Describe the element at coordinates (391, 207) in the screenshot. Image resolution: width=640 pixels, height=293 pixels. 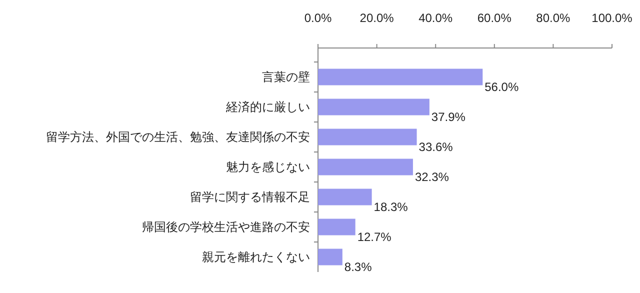
I see `data-label: 18.3%` at that location.